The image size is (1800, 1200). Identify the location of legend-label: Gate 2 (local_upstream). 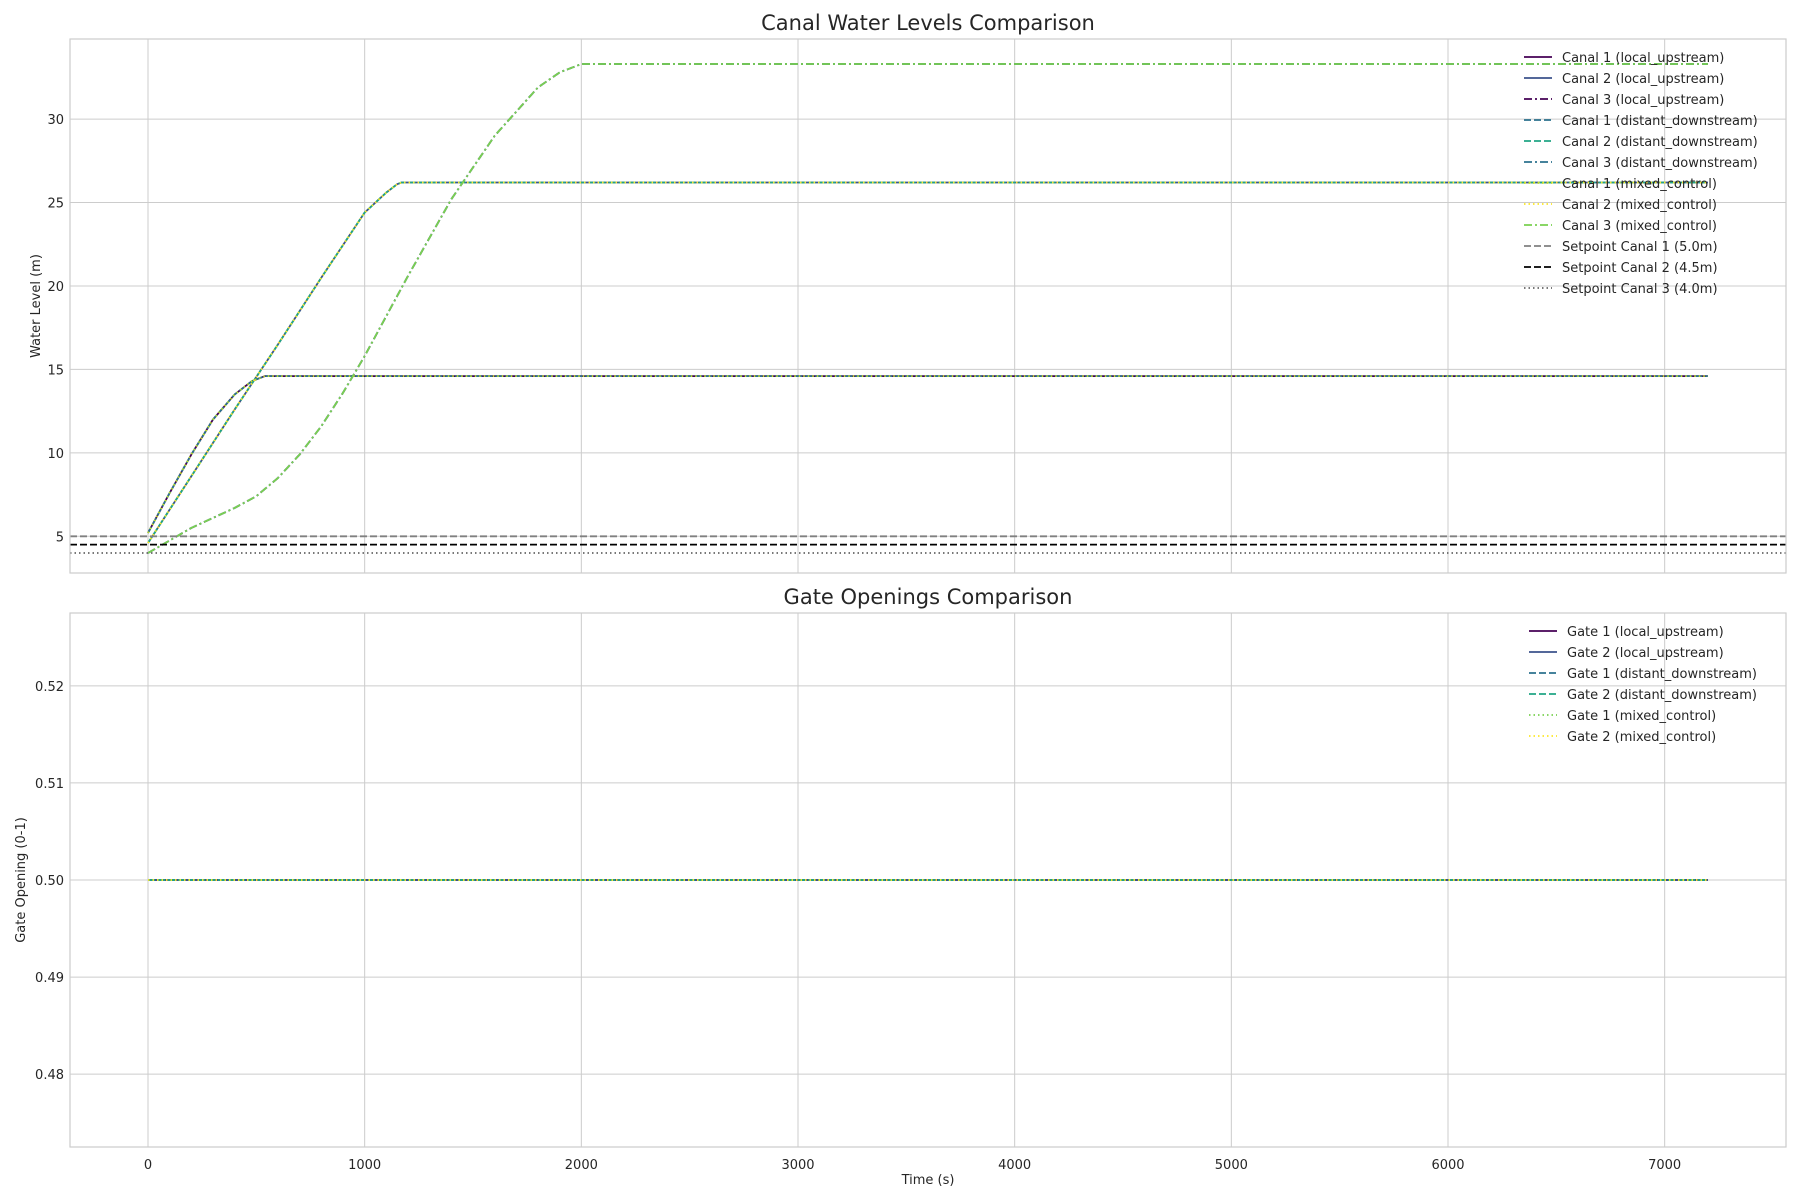
(1645, 653).